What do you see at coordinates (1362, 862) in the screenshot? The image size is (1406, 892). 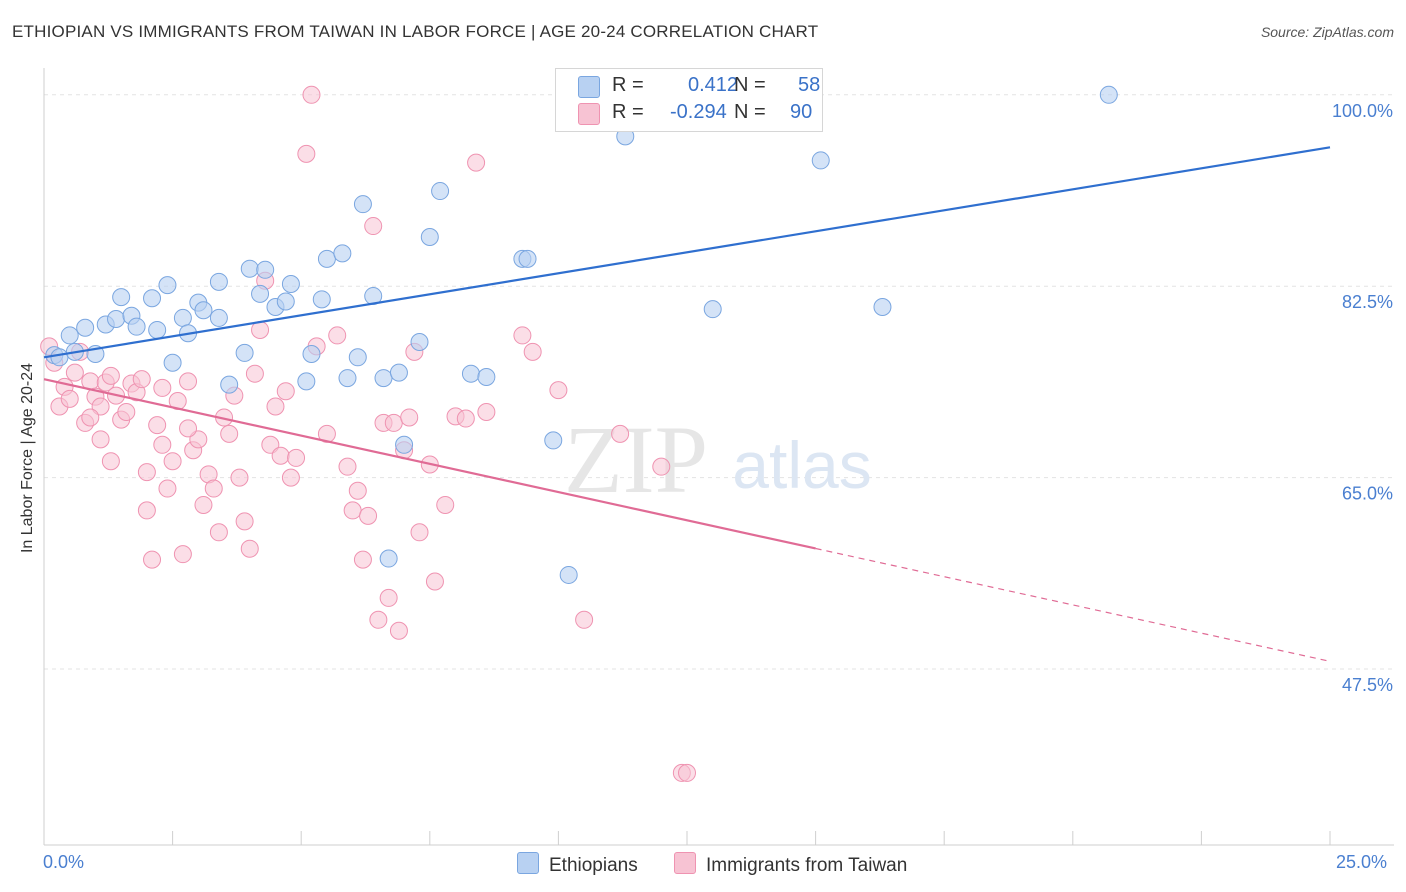 I see `x-tick-max: 25.0%` at bounding box center [1362, 862].